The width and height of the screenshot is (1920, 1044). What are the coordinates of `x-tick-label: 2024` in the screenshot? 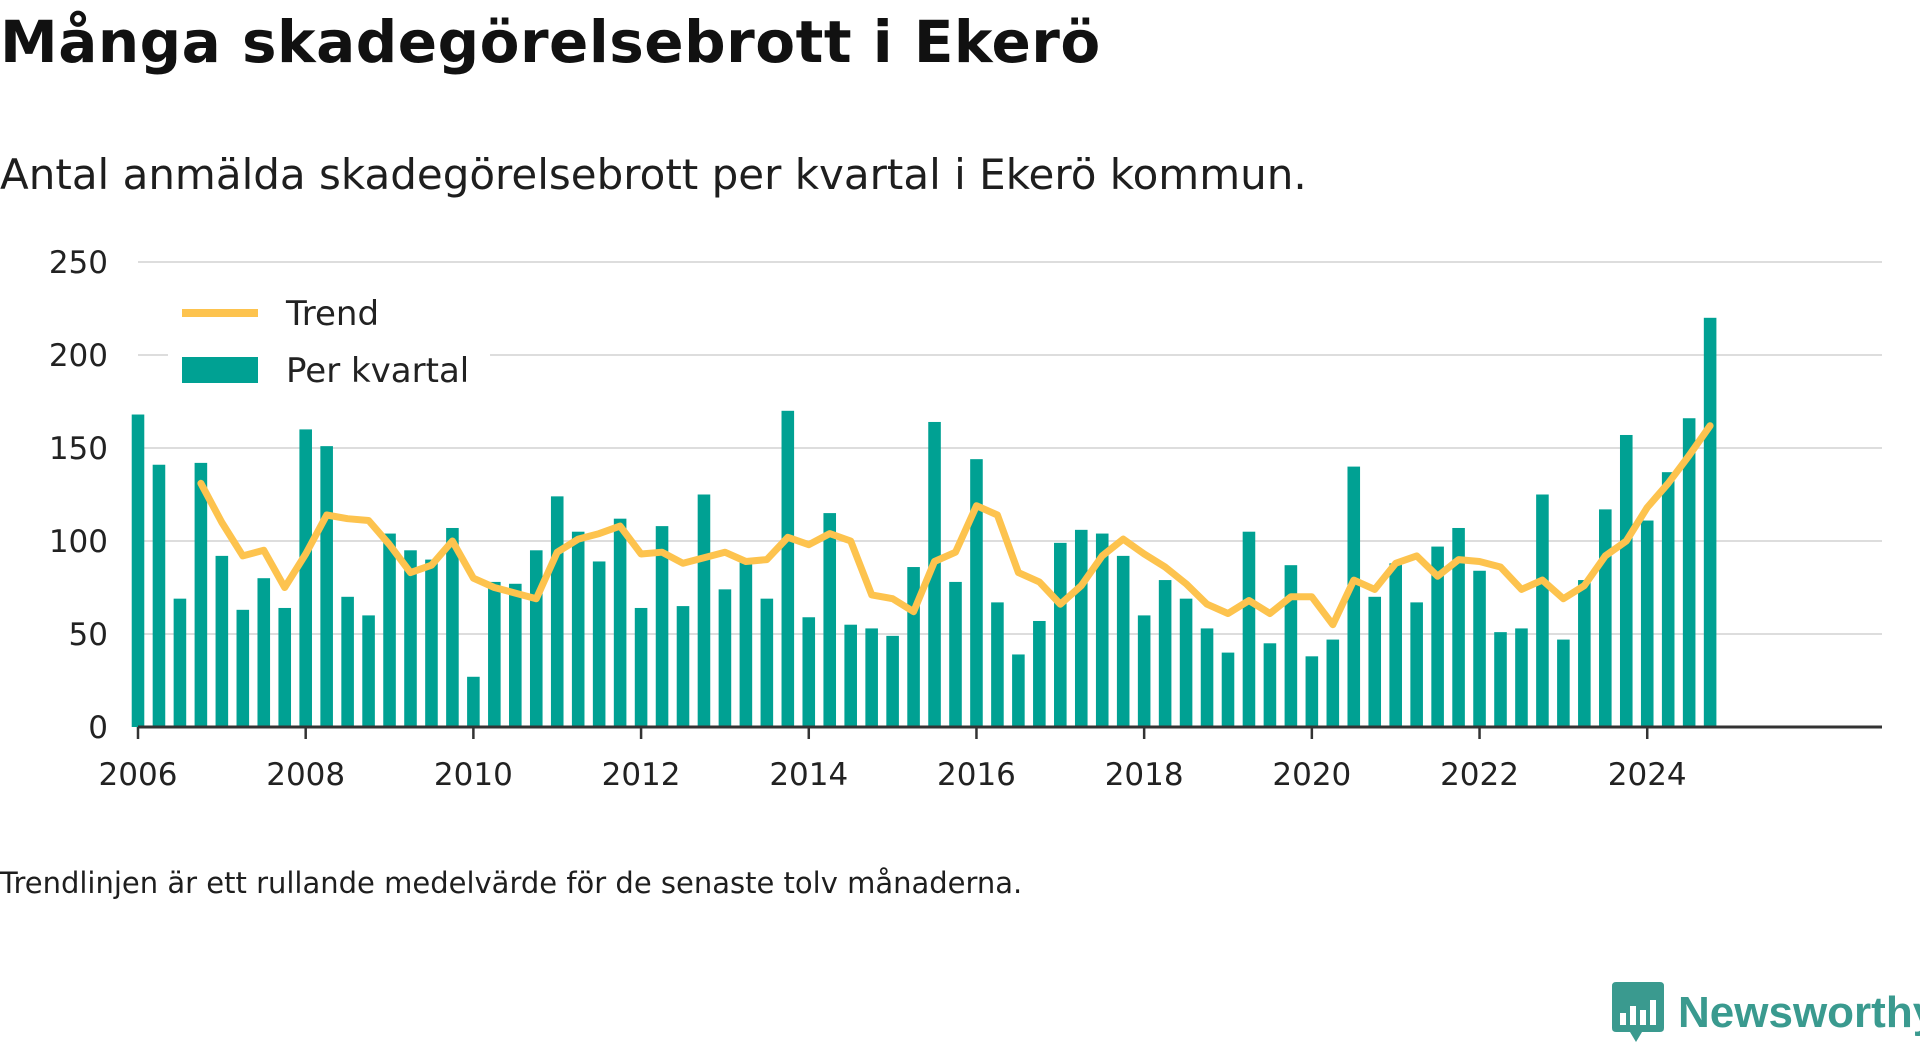 It's located at (1647, 775).